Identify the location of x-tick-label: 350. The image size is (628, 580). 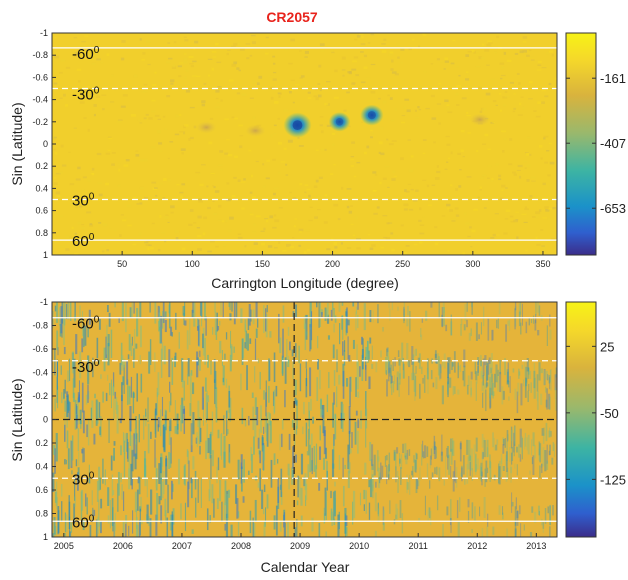
(542, 264).